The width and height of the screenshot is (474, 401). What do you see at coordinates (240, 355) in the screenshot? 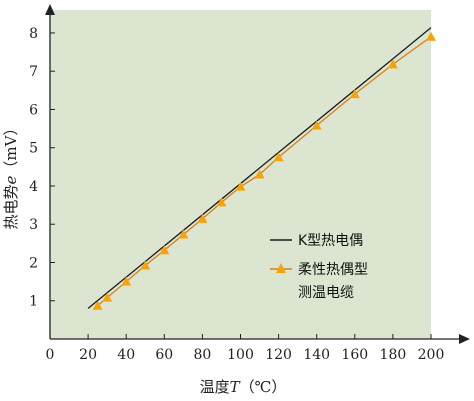
I see `x-tick-label: 100` at bounding box center [240, 355].